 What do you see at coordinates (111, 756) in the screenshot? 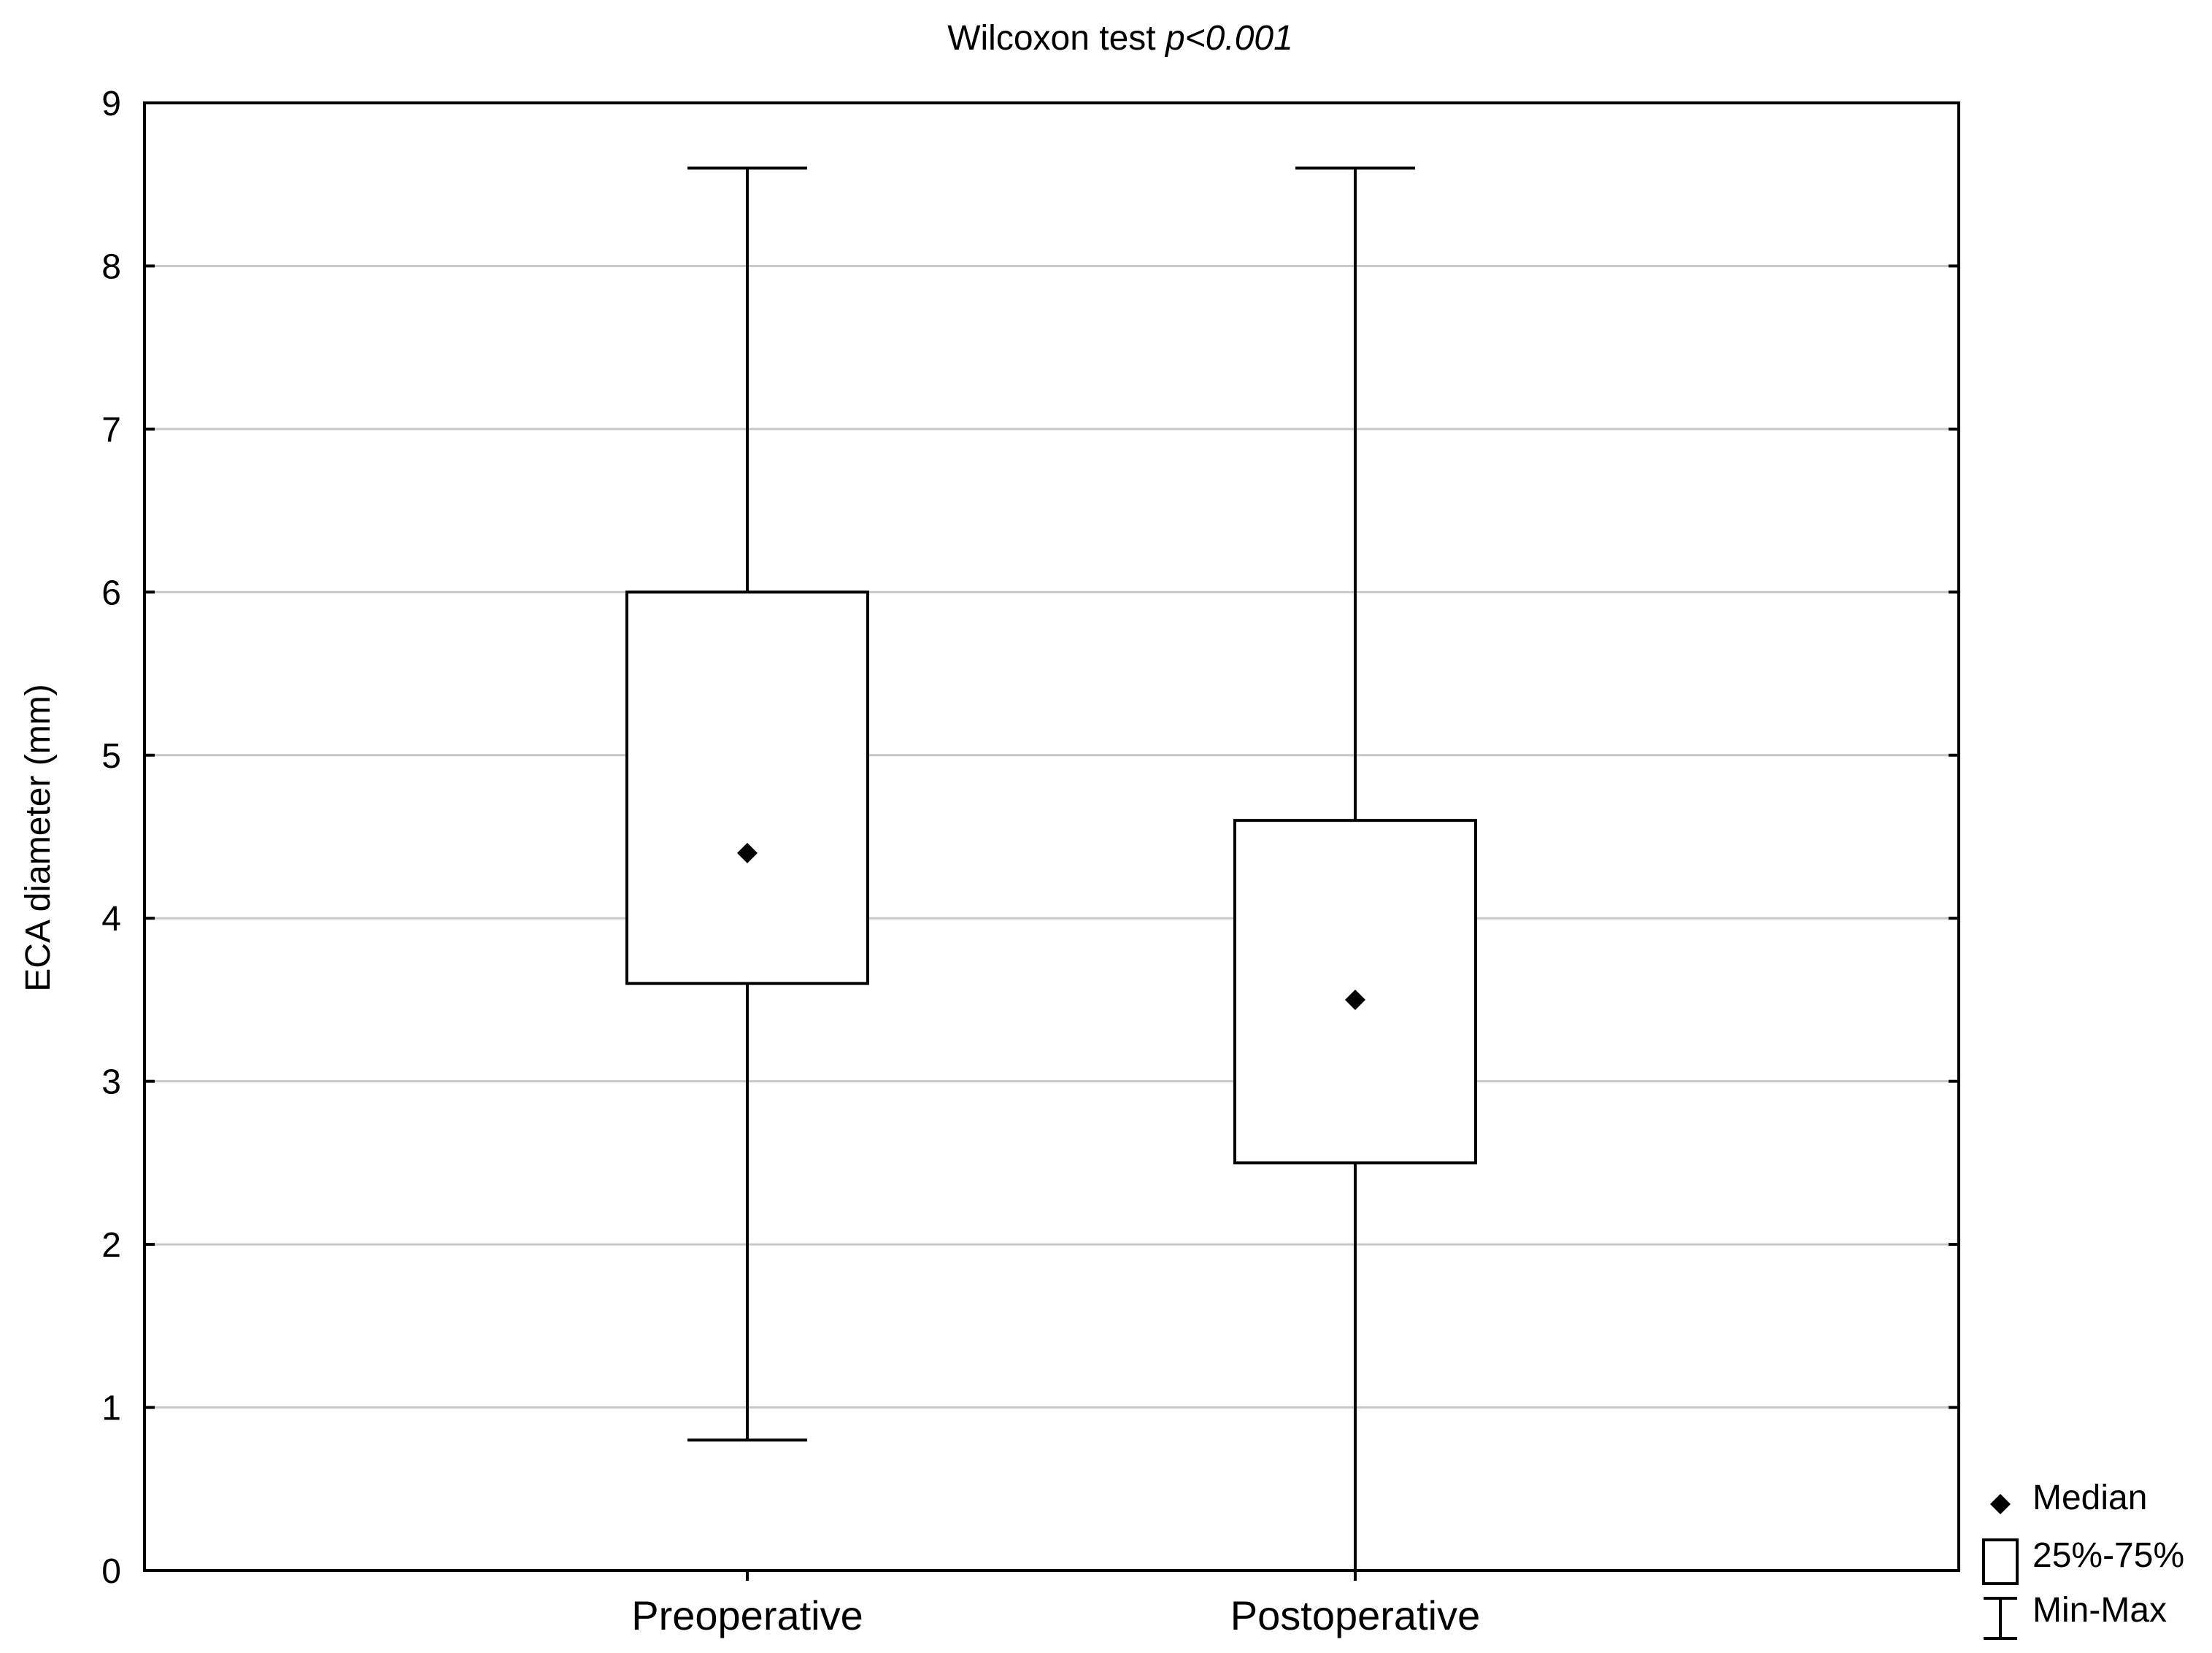
I see `y-tick-label: 5` at bounding box center [111, 756].